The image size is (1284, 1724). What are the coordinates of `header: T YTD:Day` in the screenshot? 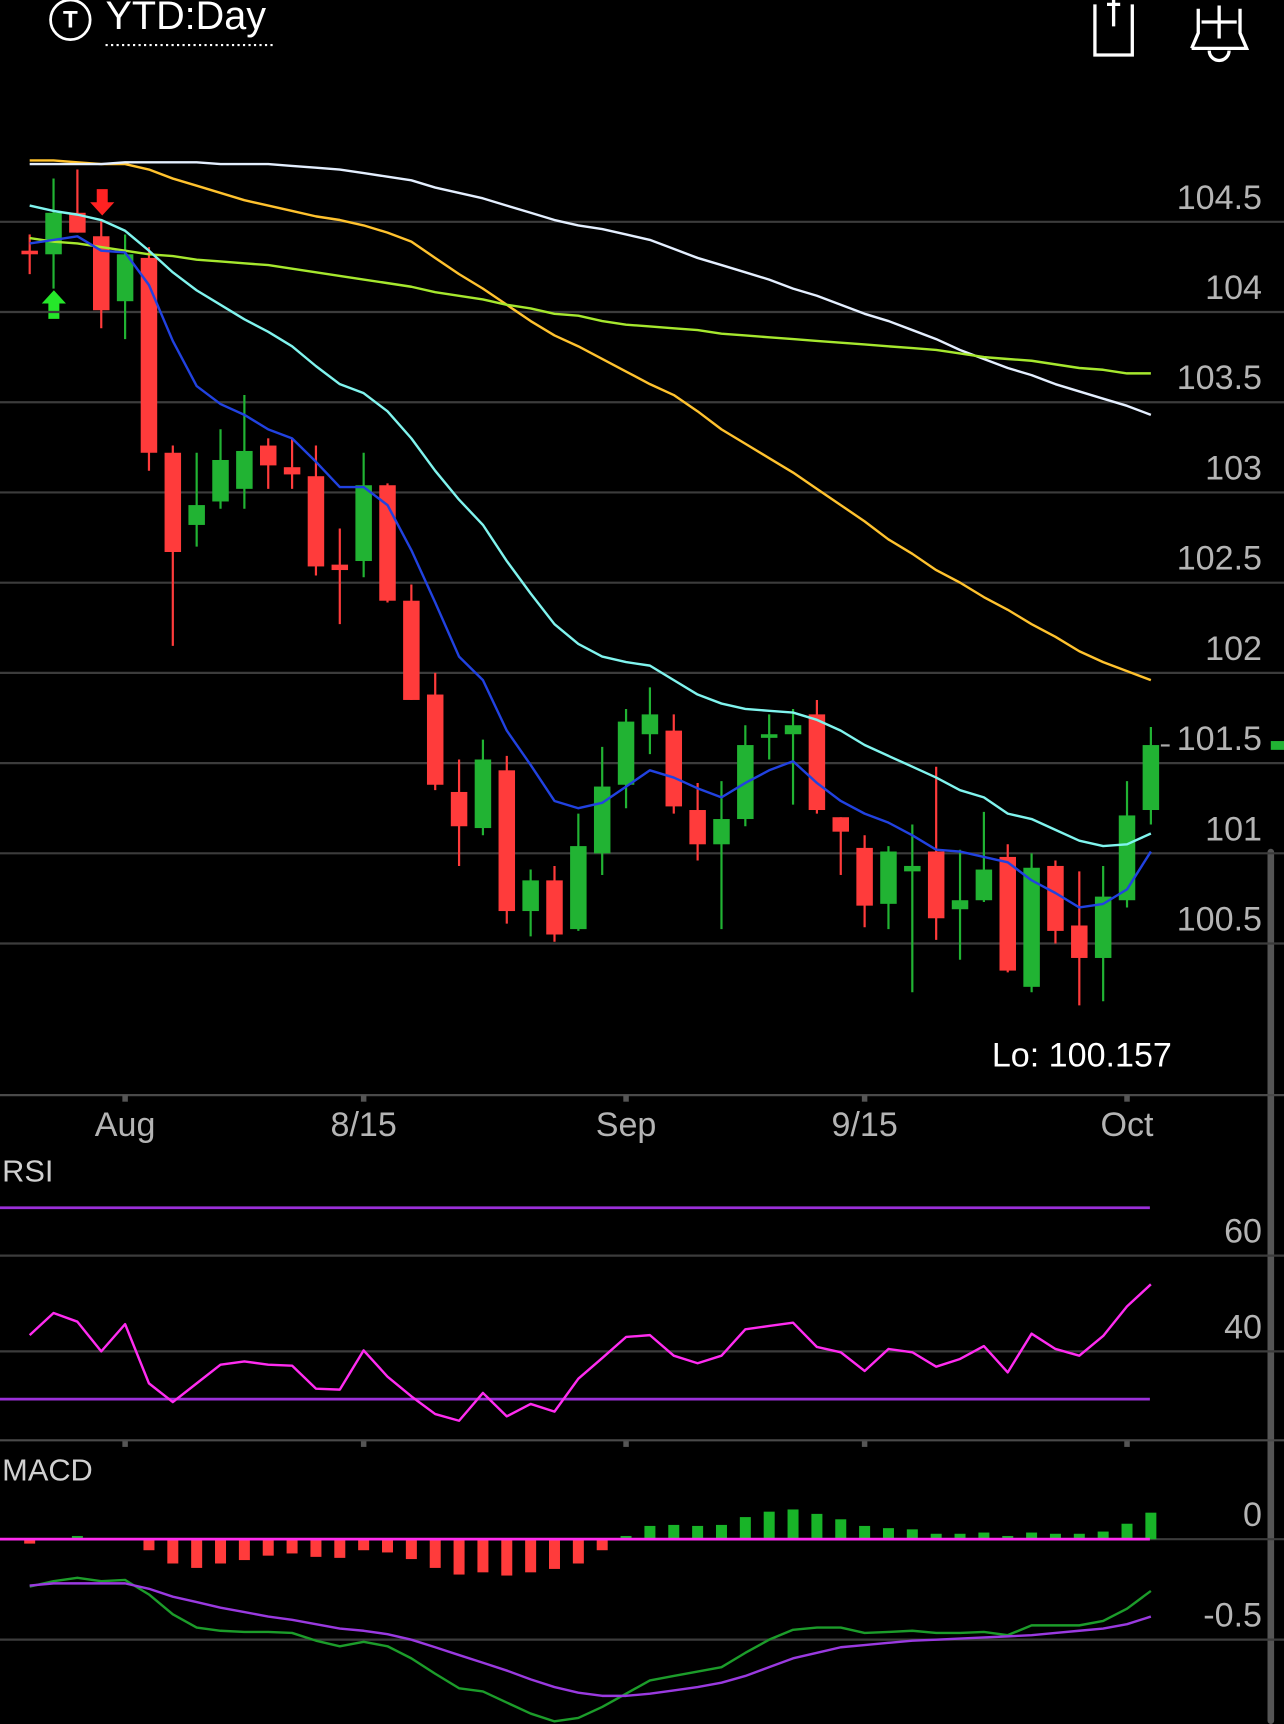 It's located at (161, 23).